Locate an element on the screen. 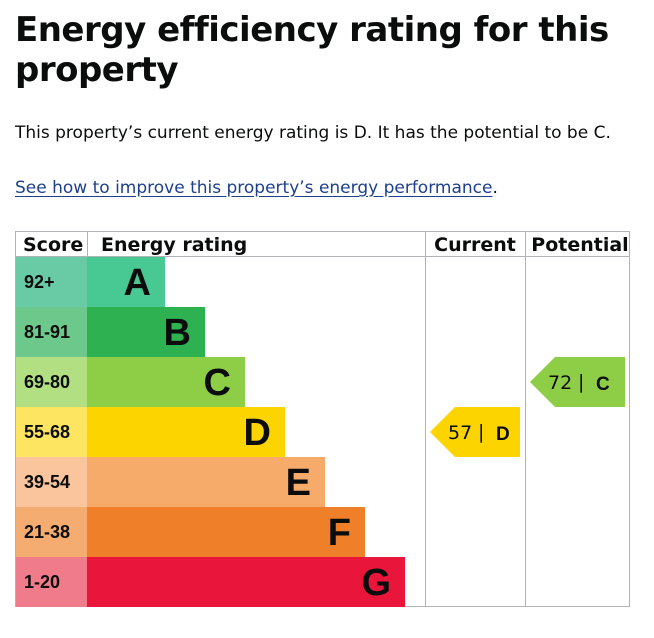 This screenshot has width=654, height=638. current-rating-arrow-score: 57 is located at coordinates (460, 433).